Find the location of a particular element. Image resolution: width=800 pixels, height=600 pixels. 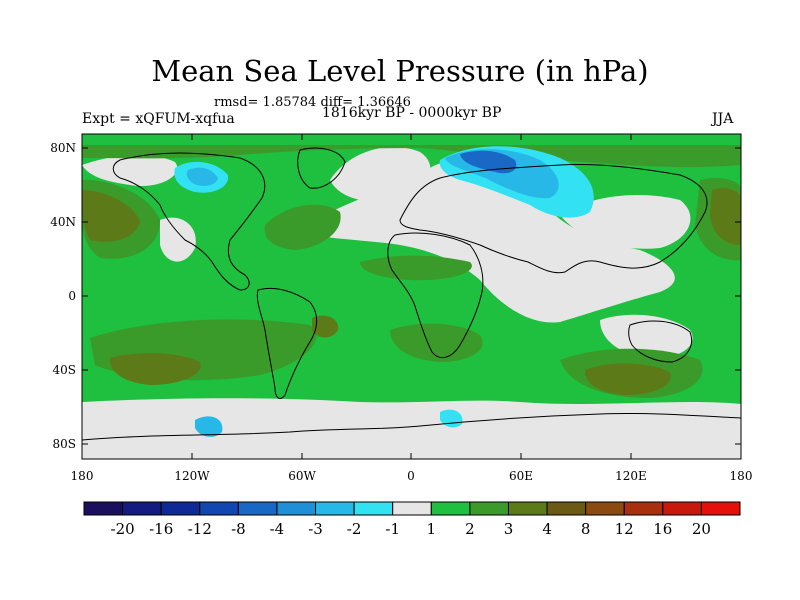

lon-tick-label: 60E is located at coordinates (521, 476).